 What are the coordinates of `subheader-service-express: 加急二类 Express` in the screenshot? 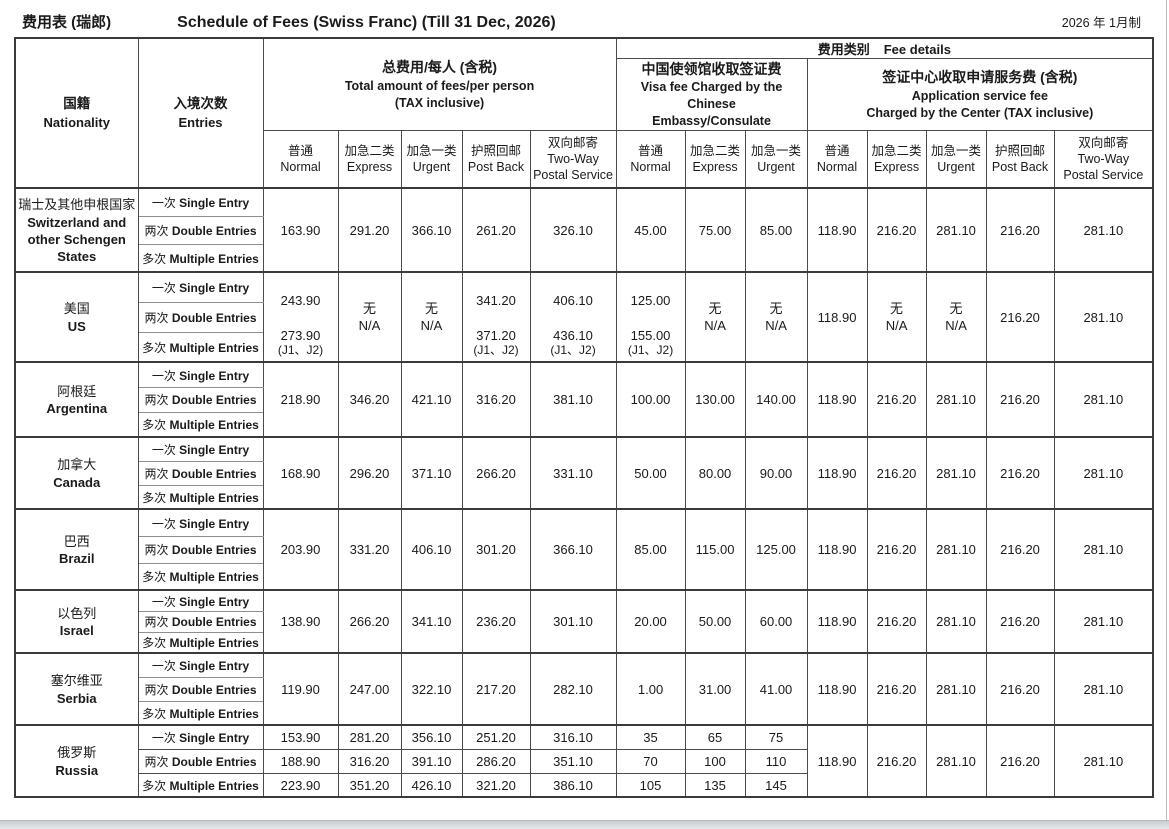 It's located at (896, 159).